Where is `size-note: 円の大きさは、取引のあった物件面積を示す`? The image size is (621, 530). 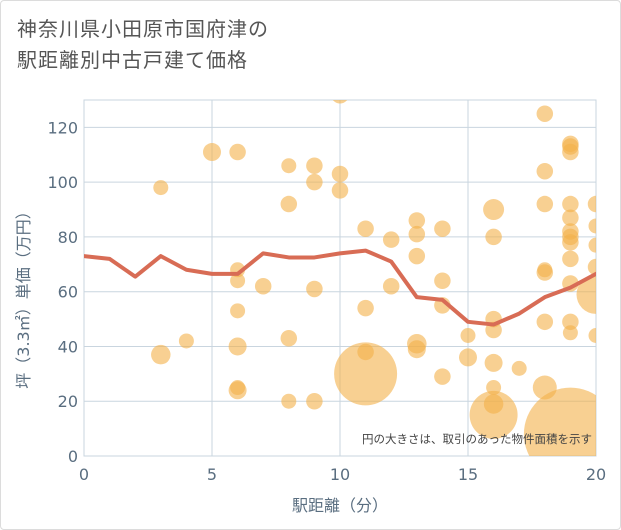 size-note: 円の大きさは、取引のあった物件面積を示す is located at coordinates (477, 439).